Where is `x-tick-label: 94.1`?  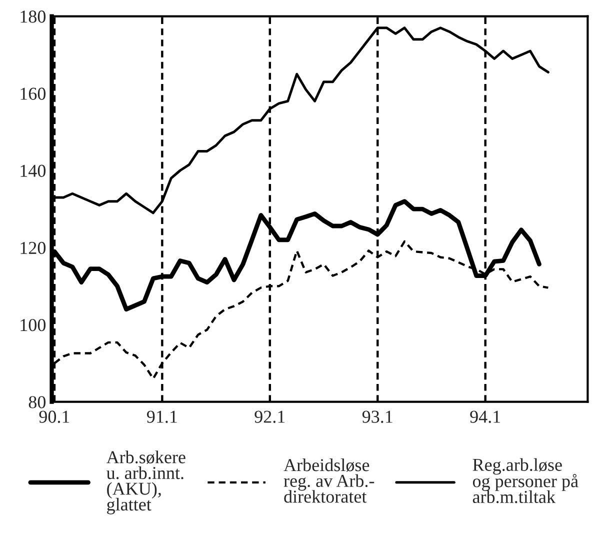 x-tick-label: 94.1 is located at coordinates (485, 416).